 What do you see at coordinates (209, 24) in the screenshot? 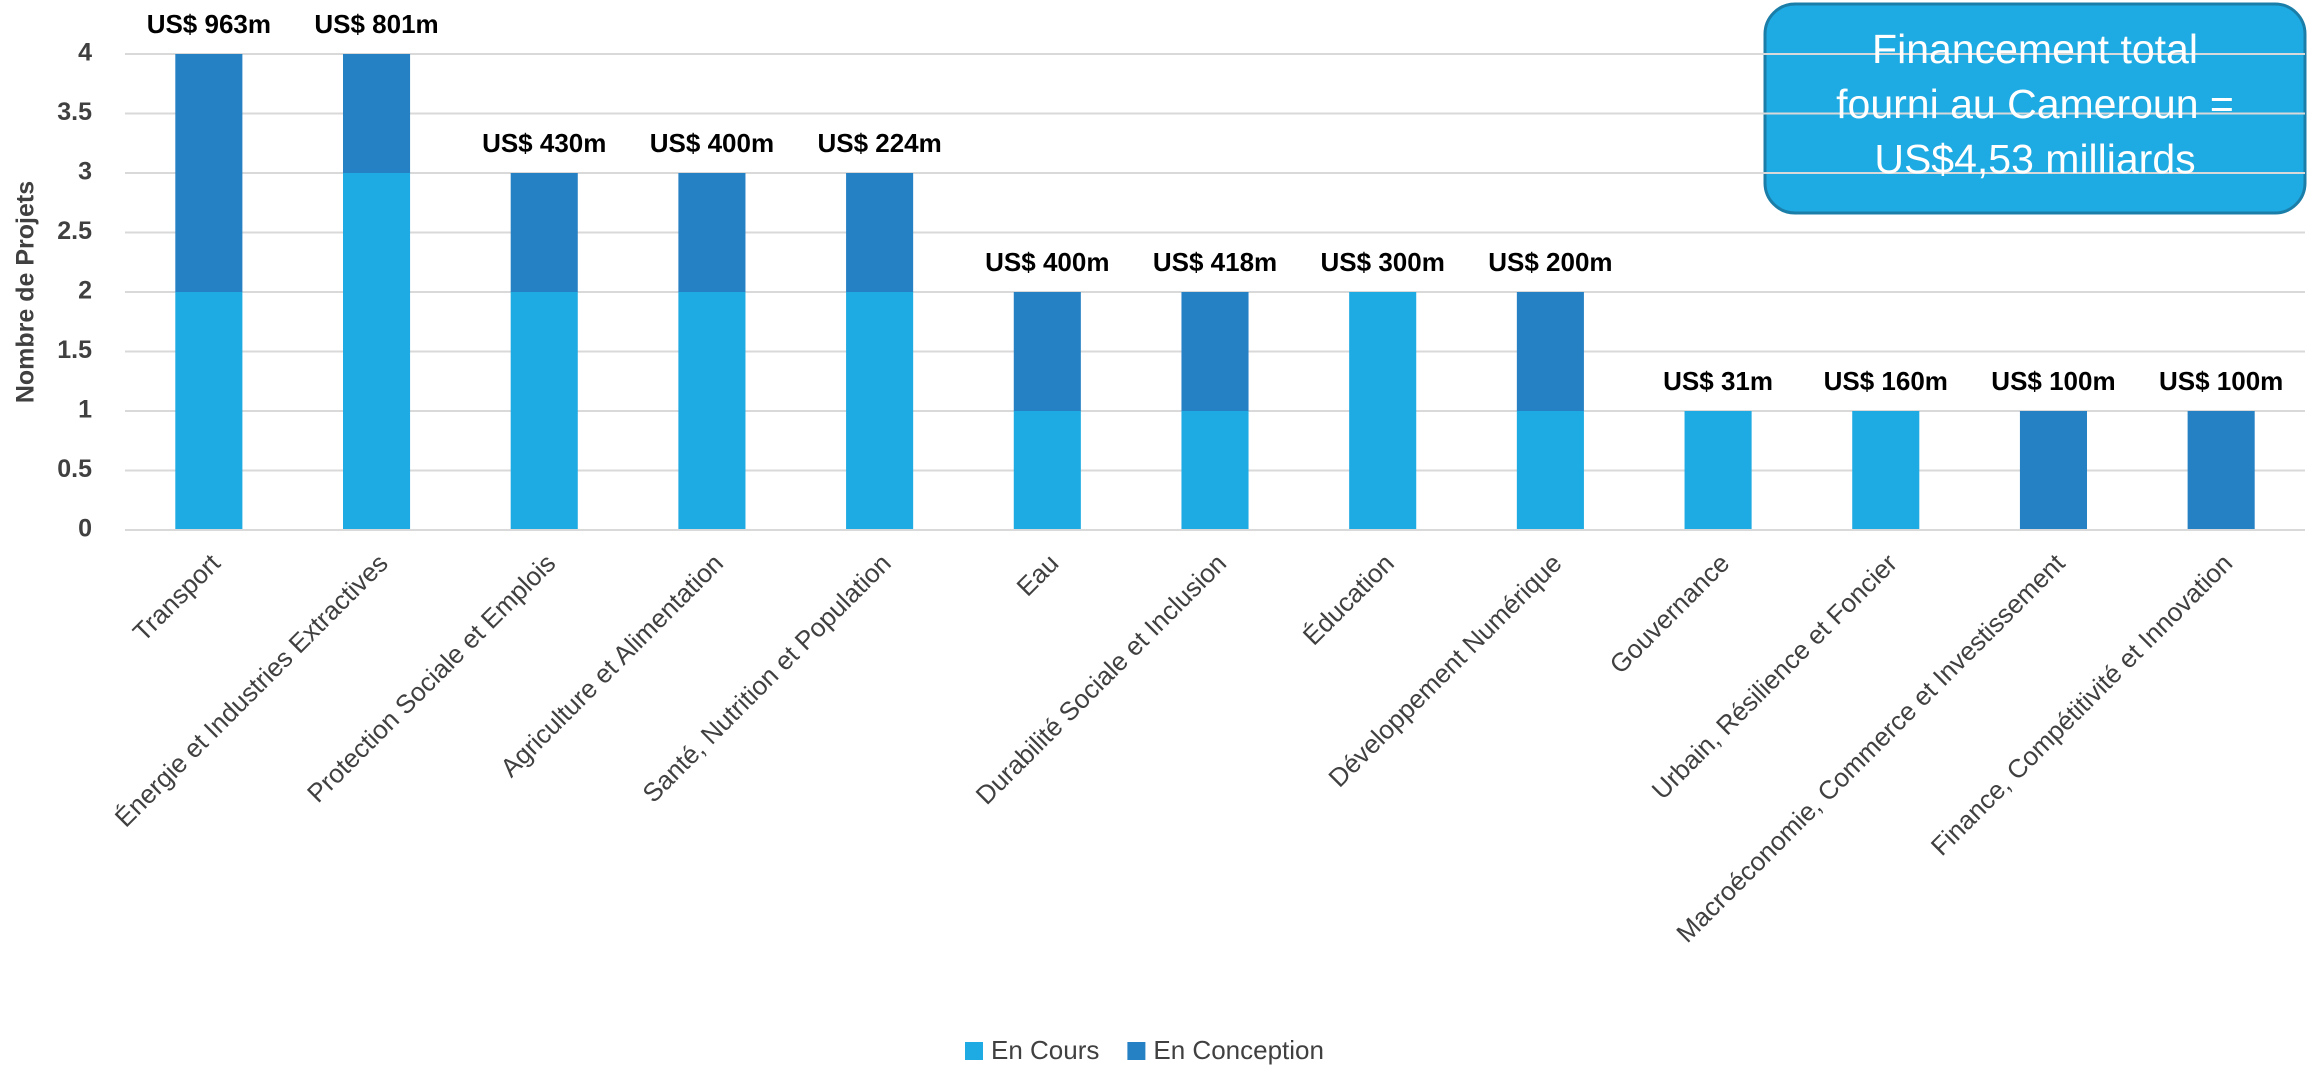
I see `bar-label: US$ 963m` at bounding box center [209, 24].